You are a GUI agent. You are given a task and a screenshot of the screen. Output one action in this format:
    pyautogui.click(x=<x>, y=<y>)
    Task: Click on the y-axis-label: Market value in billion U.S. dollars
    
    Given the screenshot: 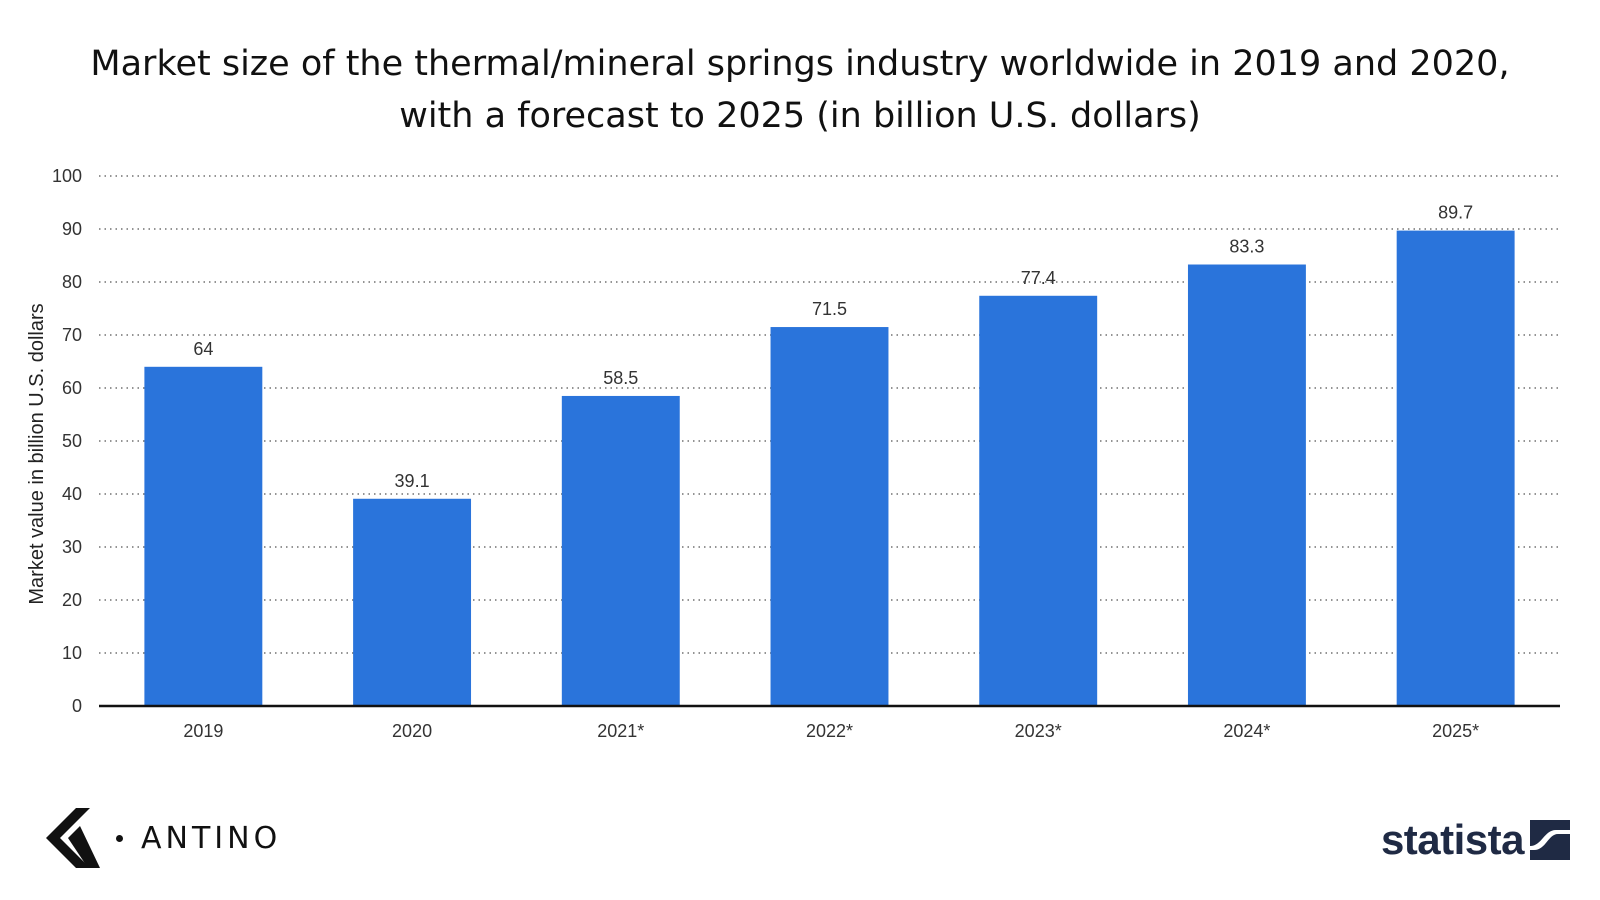 What is the action you would take?
    pyautogui.click(x=37, y=453)
    